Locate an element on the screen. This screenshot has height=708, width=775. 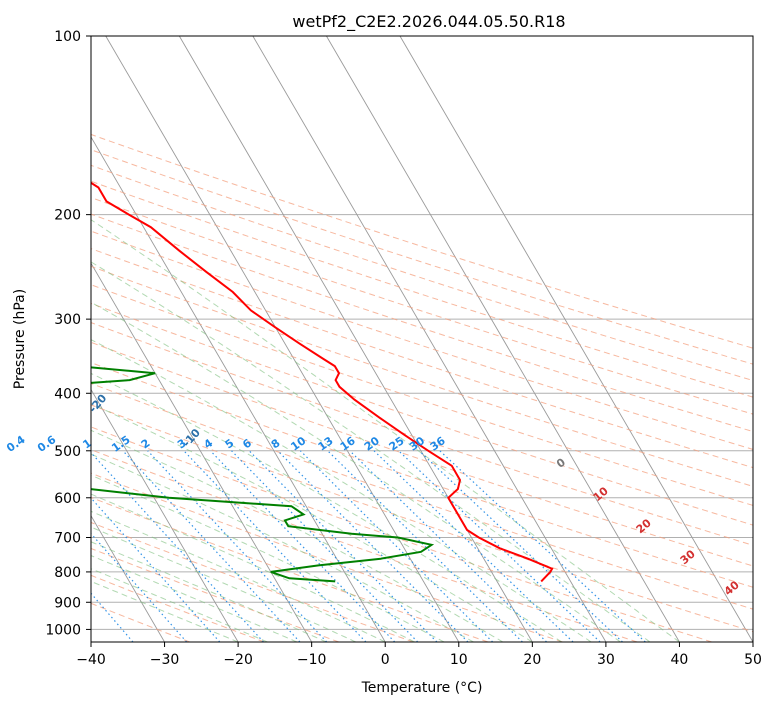
x-axis-label: Temperature (°C) is located at coordinates (422, 688).